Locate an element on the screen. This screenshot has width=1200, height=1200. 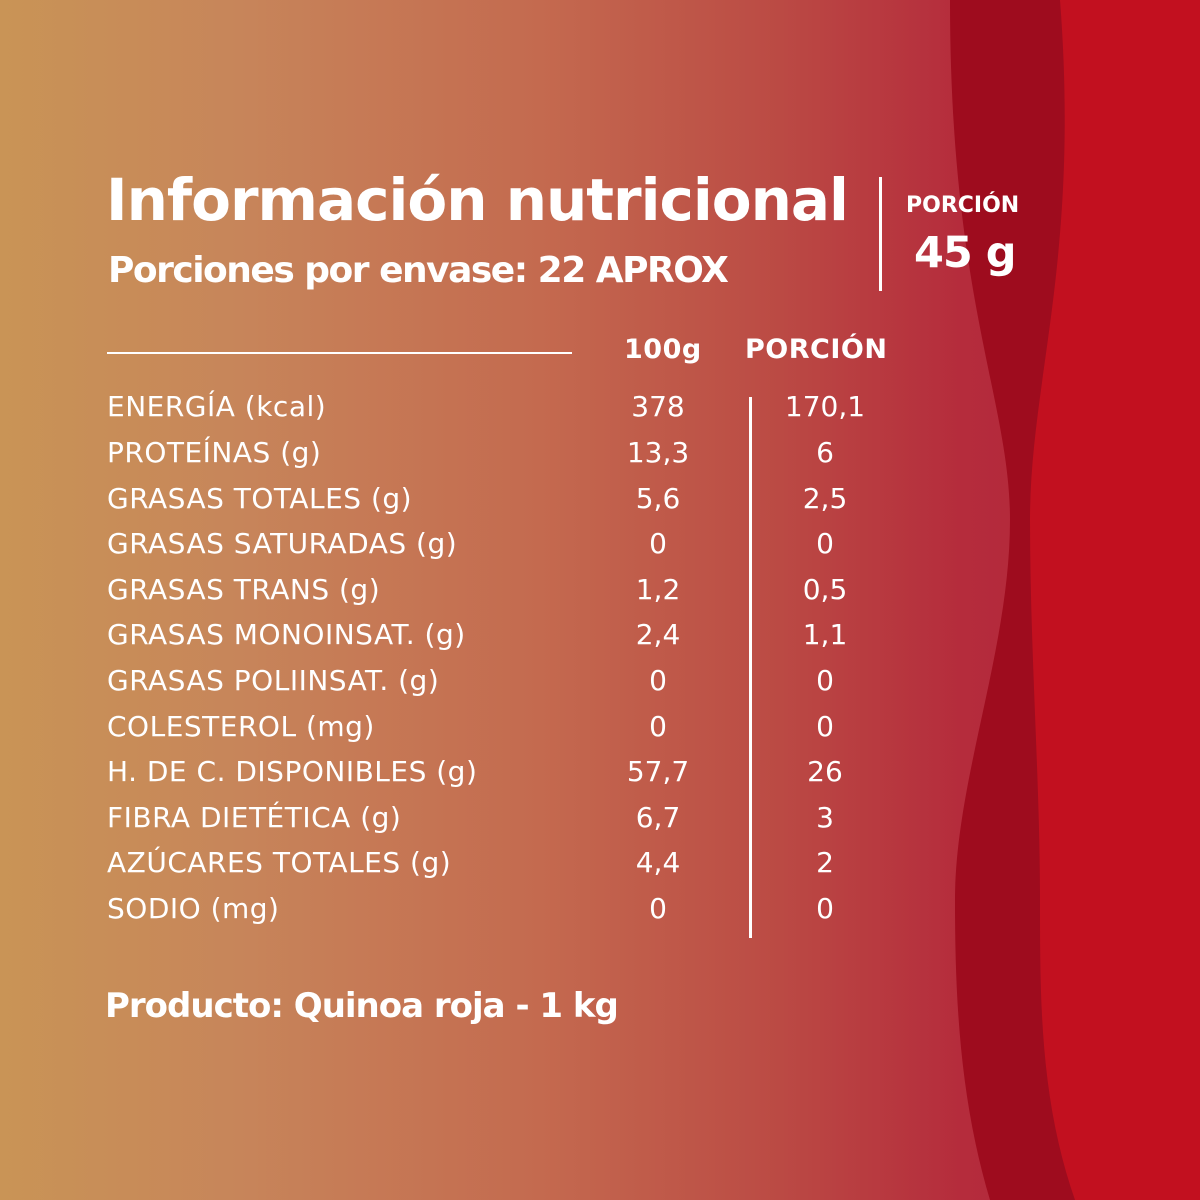
table-column-divider is located at coordinates (750, 667).